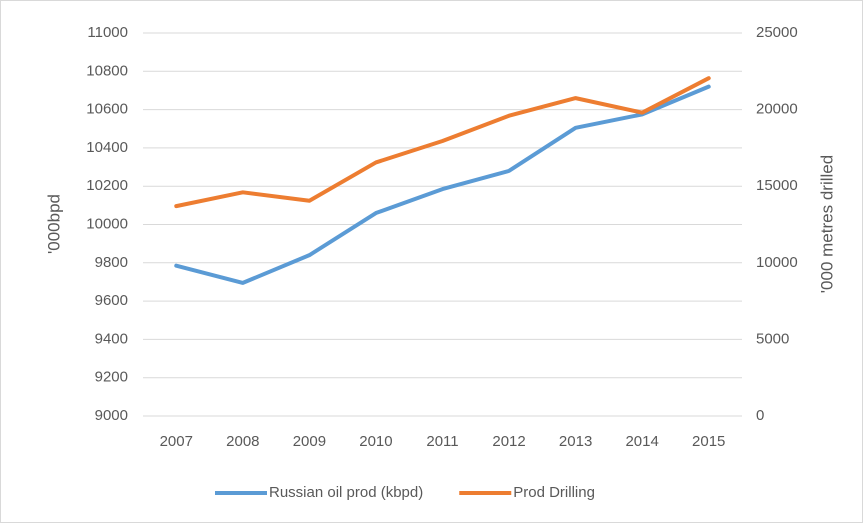 The image size is (864, 524). Describe the element at coordinates (107, 185) in the screenshot. I see `y-tick-label: 10200` at that location.